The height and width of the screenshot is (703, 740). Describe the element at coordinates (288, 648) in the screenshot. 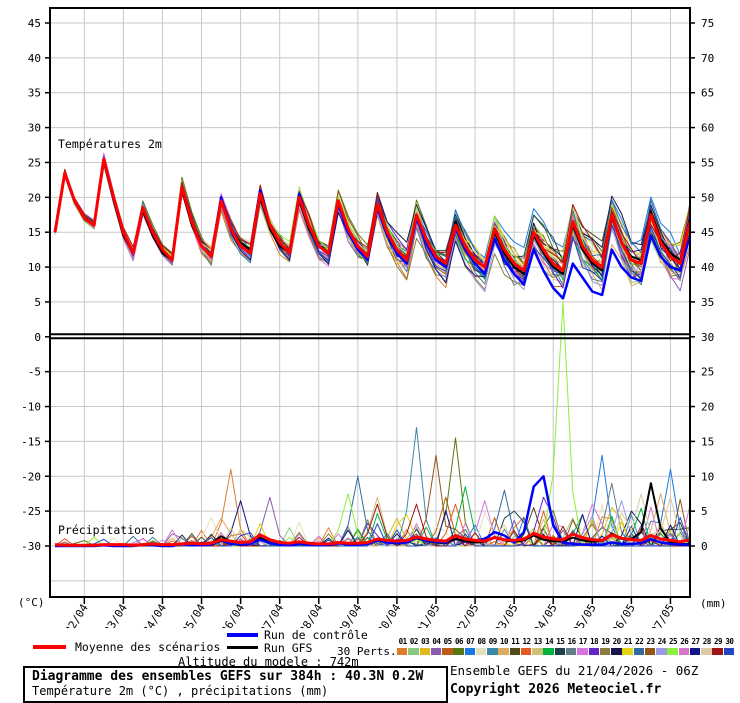

I see `legend-gfs-label: Run GFS` at that location.